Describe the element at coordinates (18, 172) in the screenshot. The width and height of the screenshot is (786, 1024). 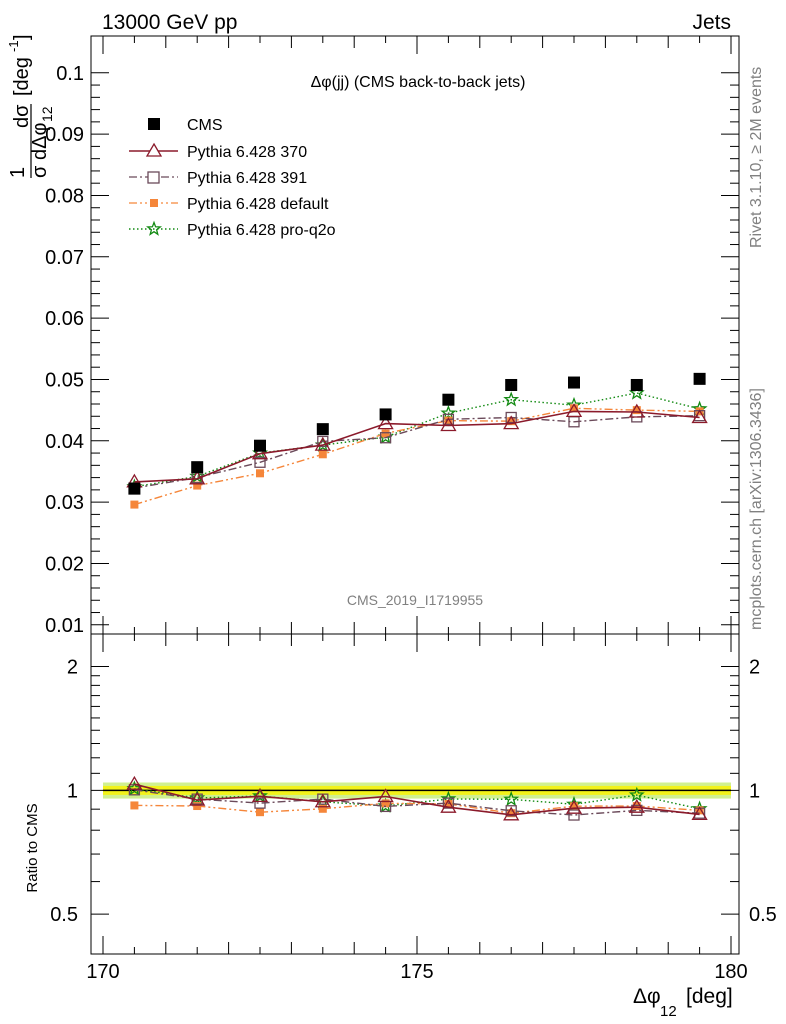
I see `svg-text: 1` at that location.